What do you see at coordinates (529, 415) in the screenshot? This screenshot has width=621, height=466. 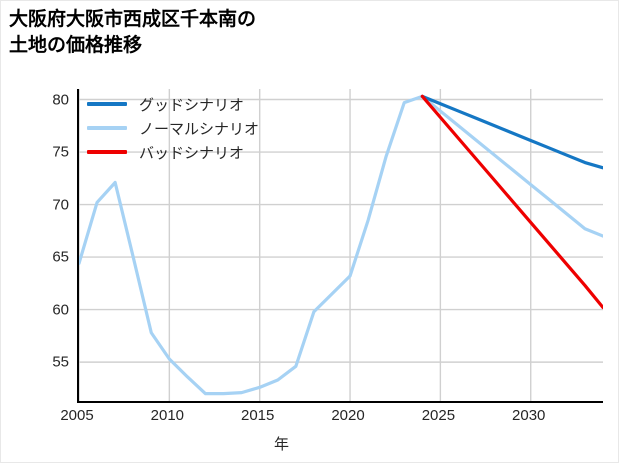 I see `x-axis-tick-label: 2030` at bounding box center [529, 415].